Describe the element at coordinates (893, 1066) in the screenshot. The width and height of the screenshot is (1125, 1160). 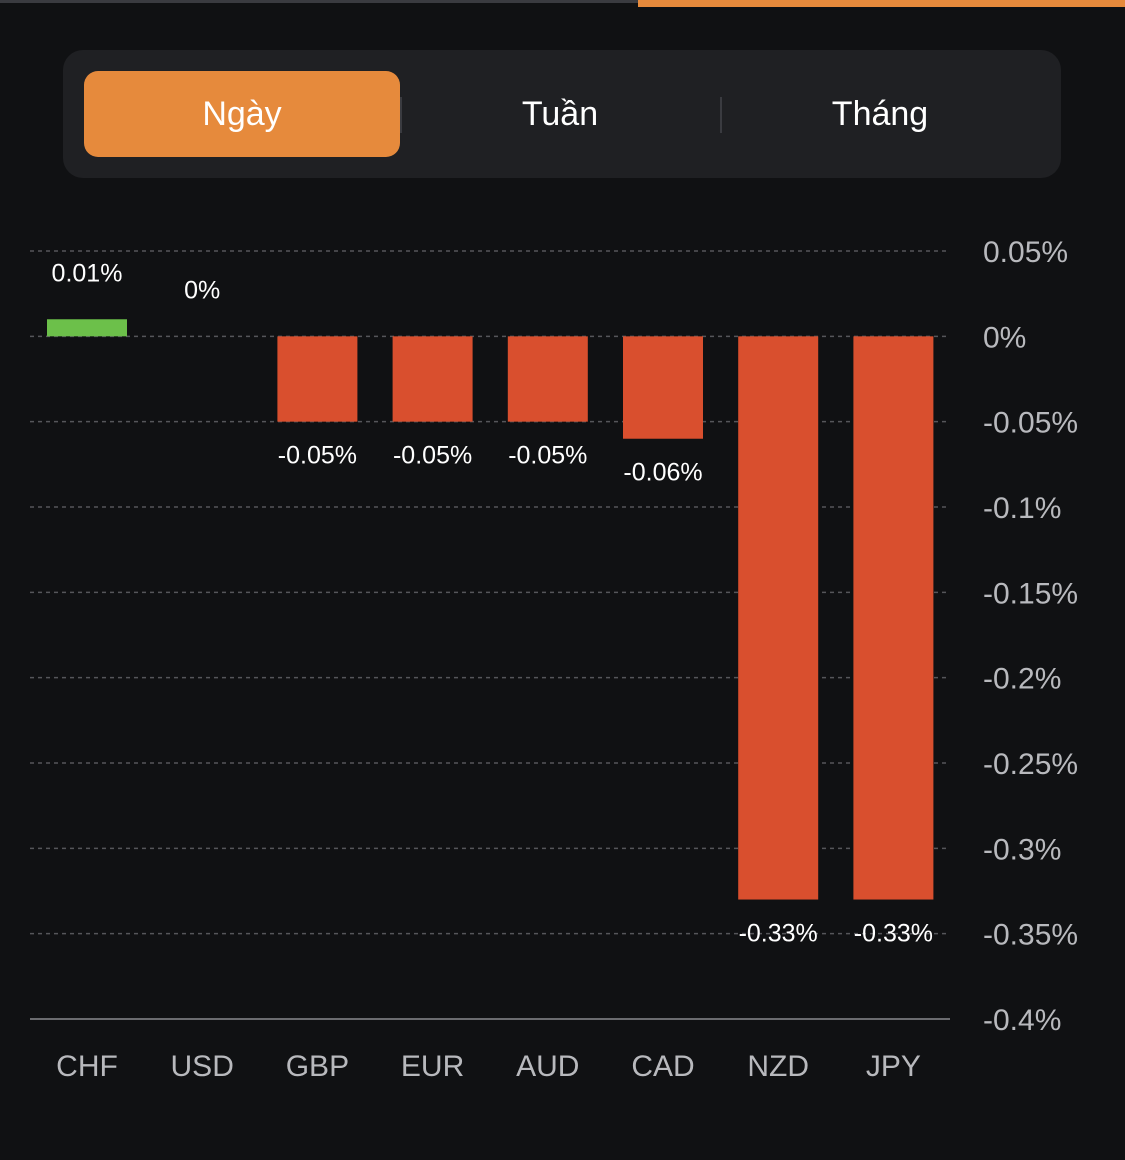
I see `x-tick-label: JPY` at that location.